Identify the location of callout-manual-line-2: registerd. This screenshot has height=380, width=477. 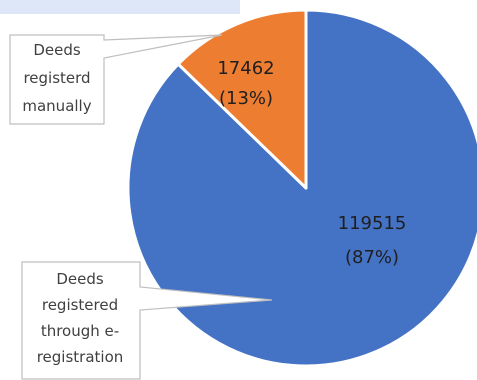
(56, 78).